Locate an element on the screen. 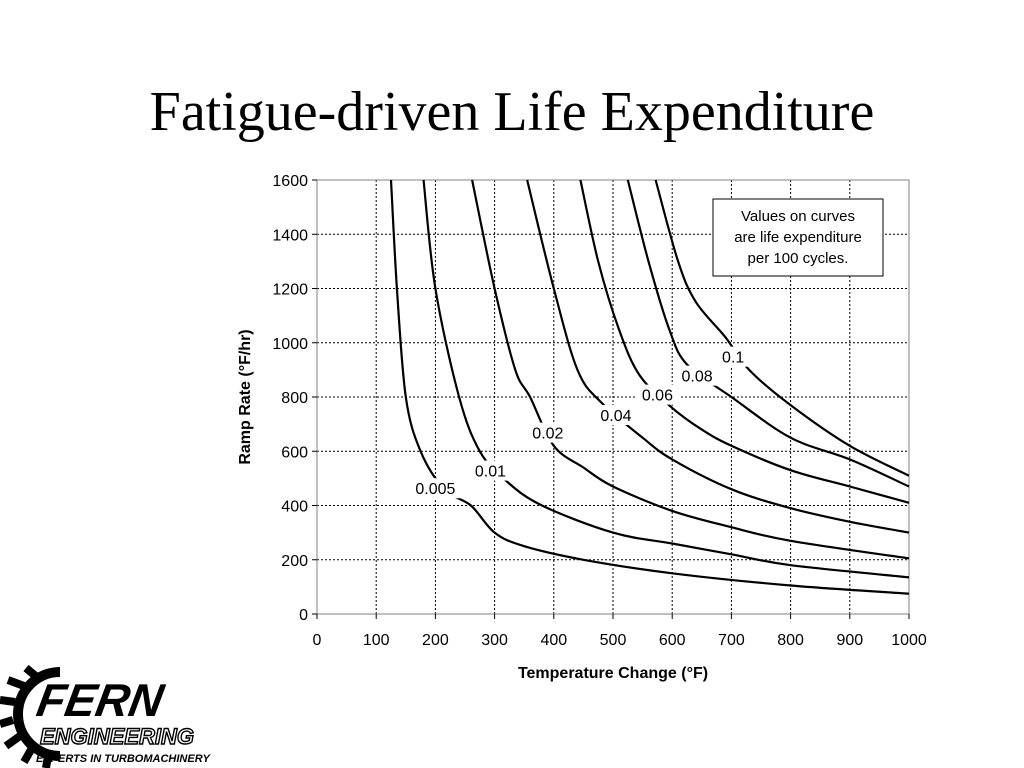  x-tick-label: 100 is located at coordinates (376, 640).